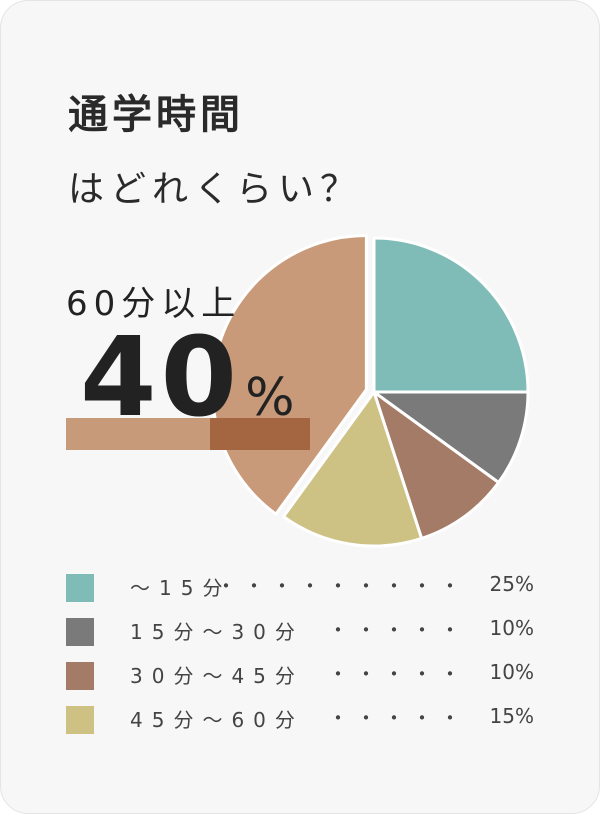 The width and height of the screenshot is (600, 814). I want to click on legend-item: 30分〜45分 ・・・・・ 10%, so click(306, 680).